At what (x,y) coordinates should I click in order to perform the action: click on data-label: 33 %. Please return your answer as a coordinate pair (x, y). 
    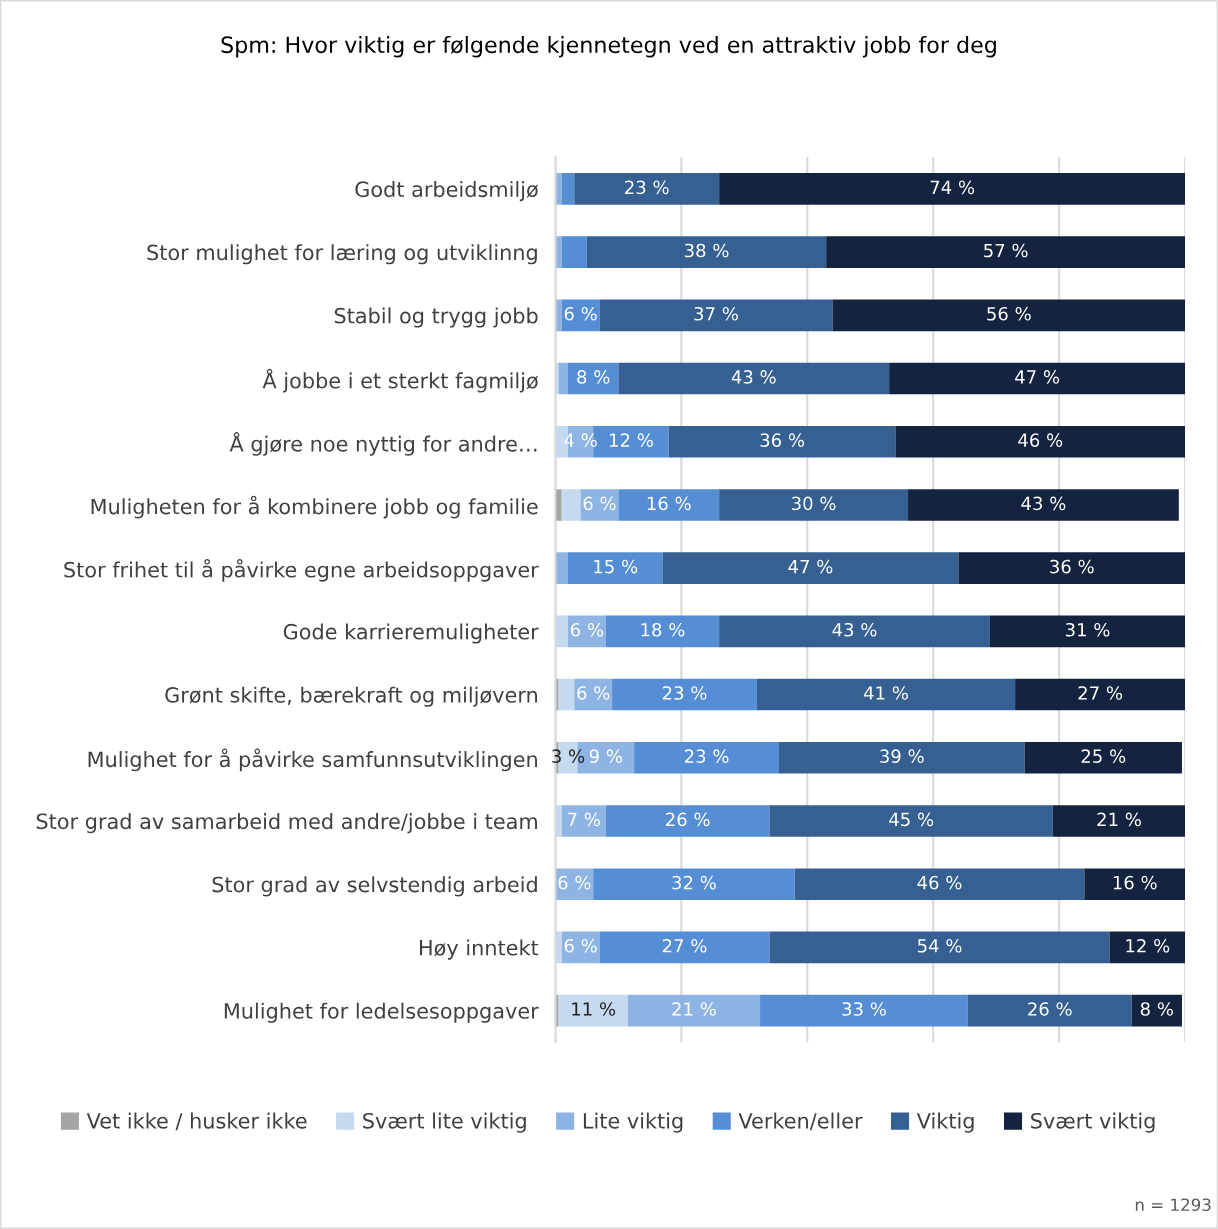
    Looking at the image, I should click on (864, 1009).